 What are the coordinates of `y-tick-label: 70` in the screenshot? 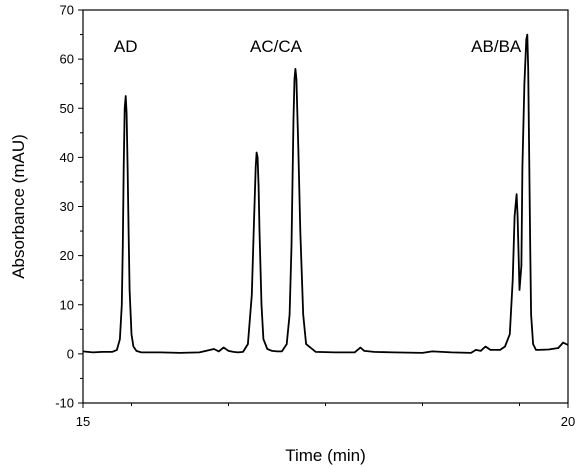 It's located at (67, 10).